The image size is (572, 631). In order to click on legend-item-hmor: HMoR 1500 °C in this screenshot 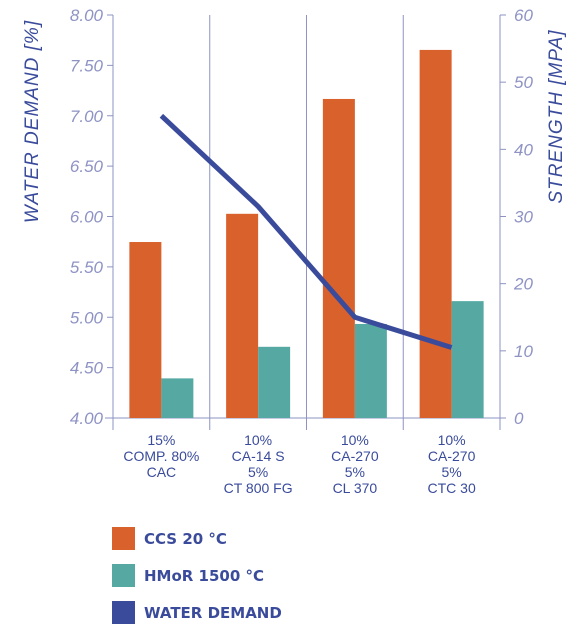, I will do `click(197, 575)`.